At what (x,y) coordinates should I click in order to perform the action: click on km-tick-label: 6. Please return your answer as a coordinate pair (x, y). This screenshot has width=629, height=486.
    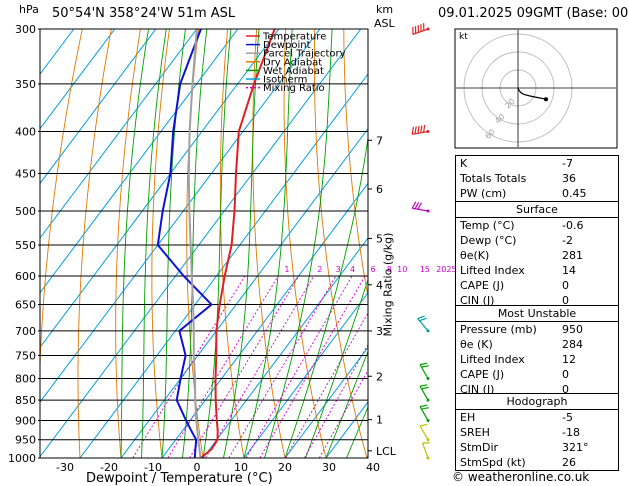
    Looking at the image, I should click on (379, 189).